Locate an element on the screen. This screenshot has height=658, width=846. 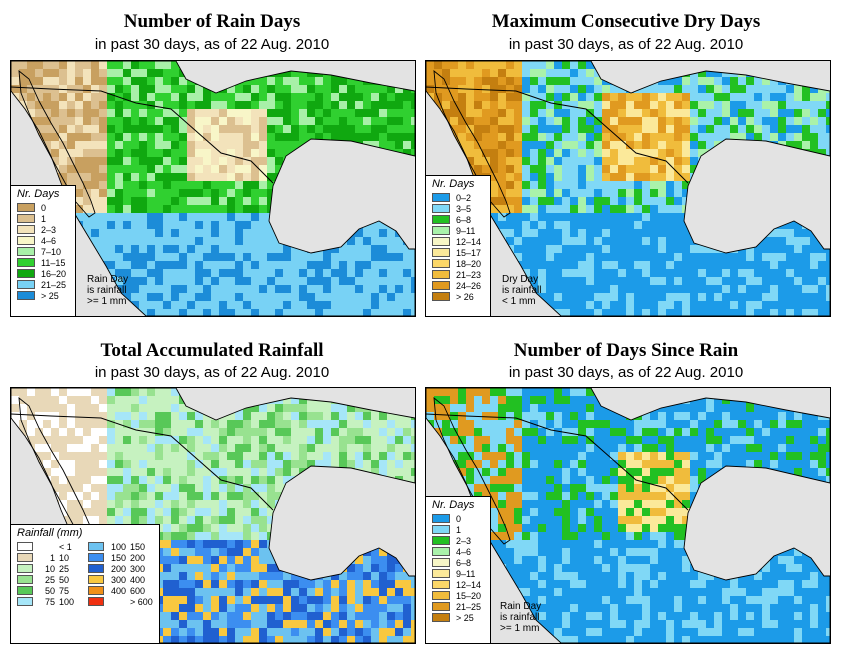
legend-row: 300 400 is located at coordinates (123, 579).